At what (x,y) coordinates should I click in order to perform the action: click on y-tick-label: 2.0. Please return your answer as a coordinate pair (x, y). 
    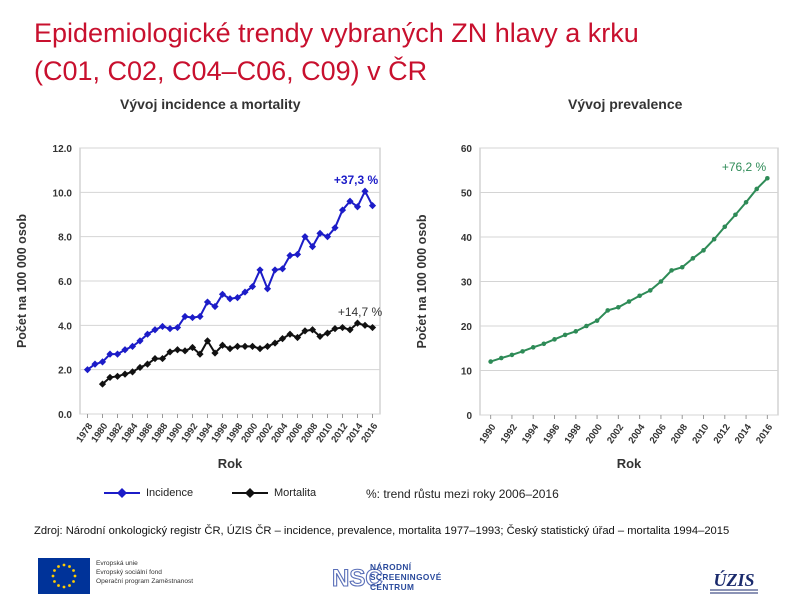
    Looking at the image, I should click on (65, 371).